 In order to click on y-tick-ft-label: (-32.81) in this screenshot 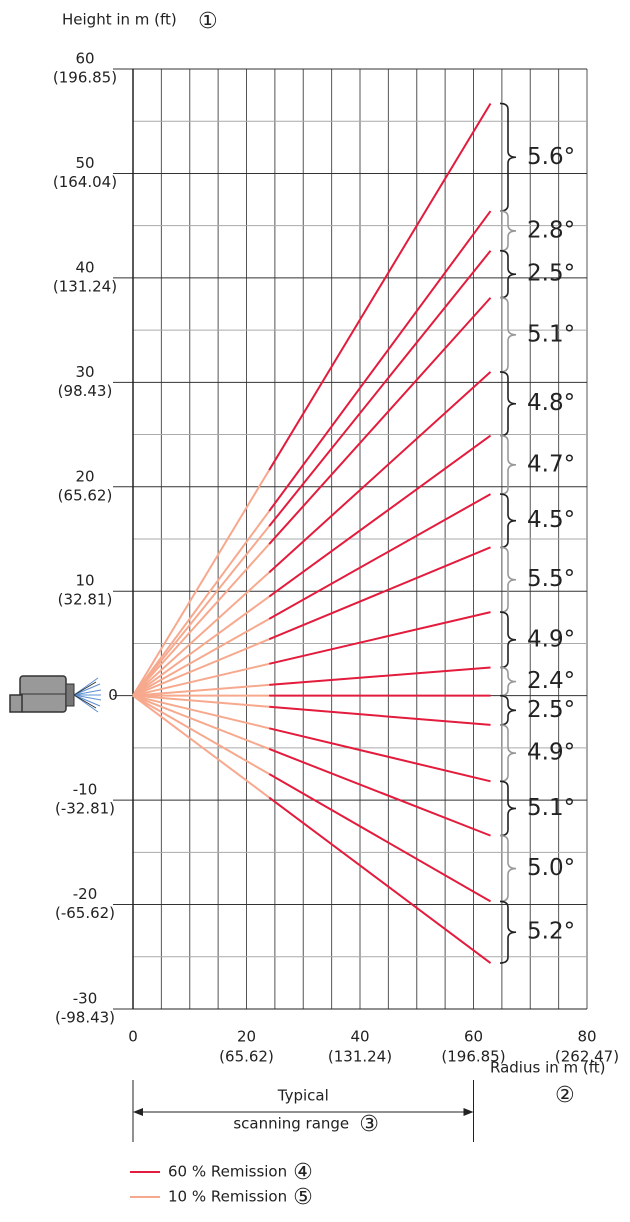, I will do `click(85, 809)`.